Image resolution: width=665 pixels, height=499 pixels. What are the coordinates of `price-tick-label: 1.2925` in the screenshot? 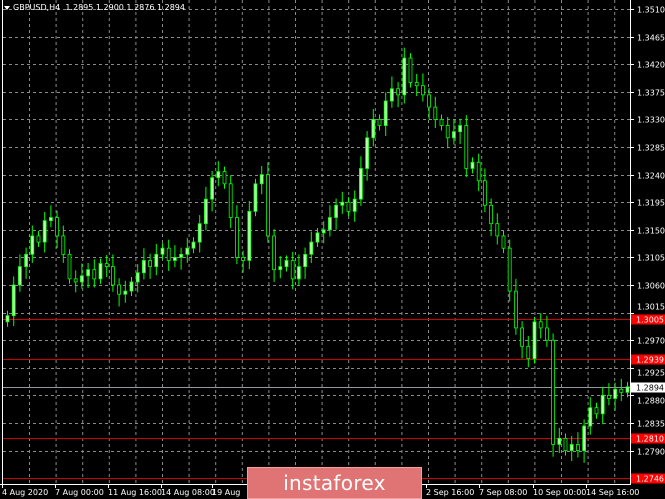 It's located at (651, 373).